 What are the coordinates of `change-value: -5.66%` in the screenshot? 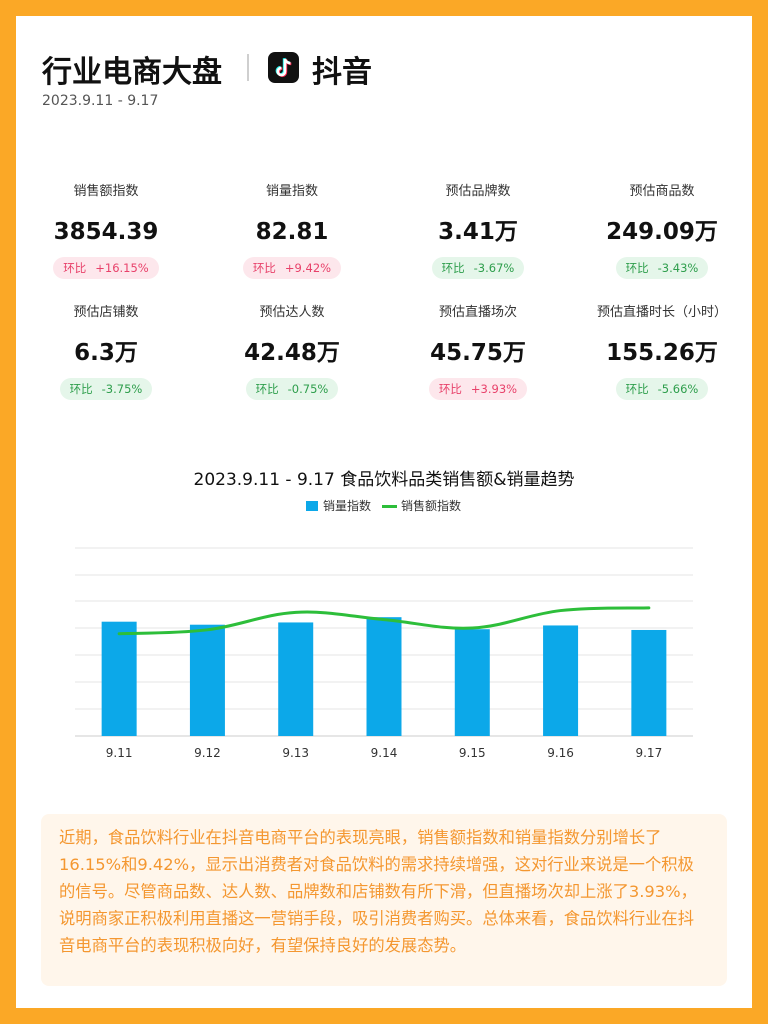 It's located at (678, 389).